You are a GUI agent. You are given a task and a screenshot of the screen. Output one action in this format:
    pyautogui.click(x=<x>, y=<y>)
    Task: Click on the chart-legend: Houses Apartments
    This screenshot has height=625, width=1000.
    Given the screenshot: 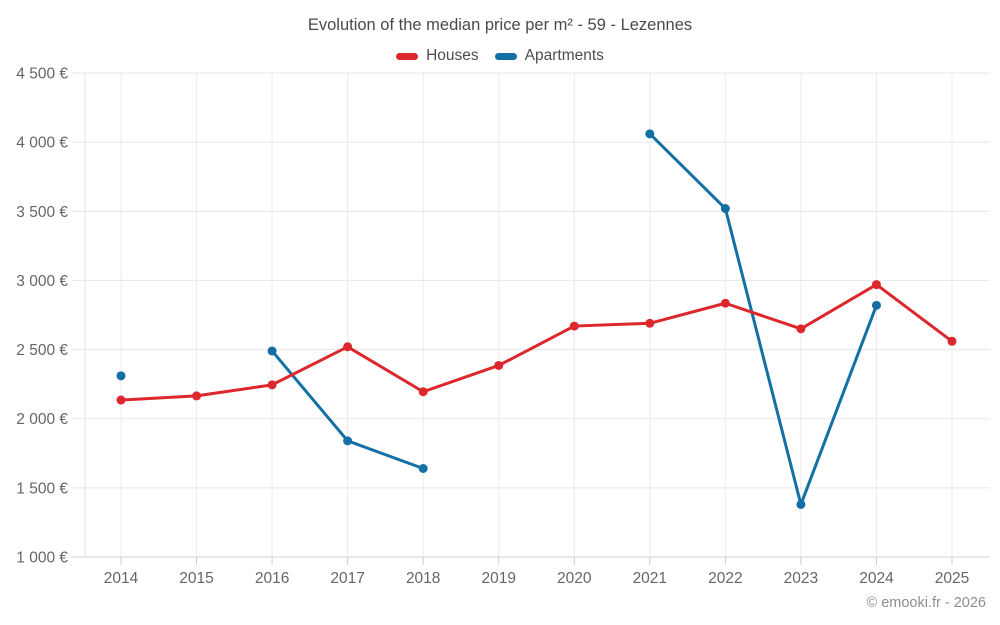 What is the action you would take?
    pyautogui.click(x=500, y=56)
    